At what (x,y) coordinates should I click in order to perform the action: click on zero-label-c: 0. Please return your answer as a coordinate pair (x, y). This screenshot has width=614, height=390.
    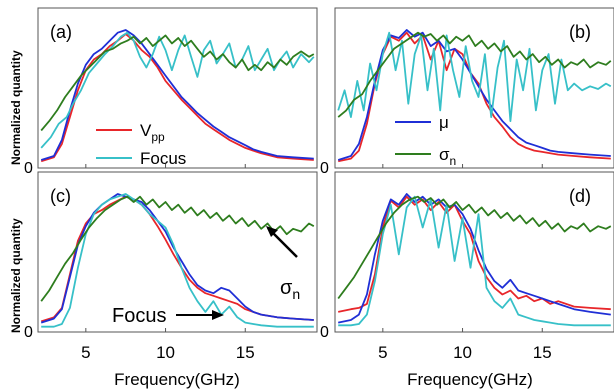
    Looking at the image, I should click on (28, 332).